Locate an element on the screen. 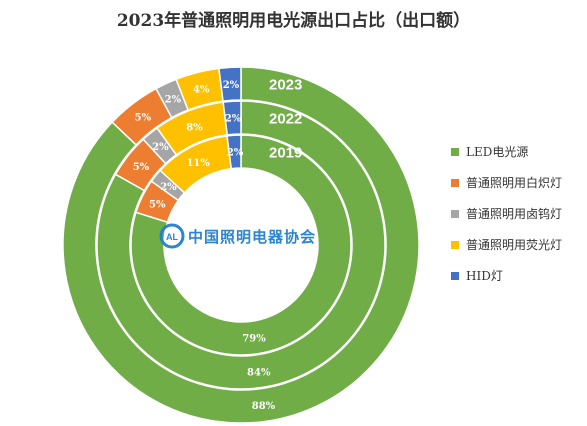 The height and width of the screenshot is (426, 587). data-label-2022-4: 2% is located at coordinates (233, 119).